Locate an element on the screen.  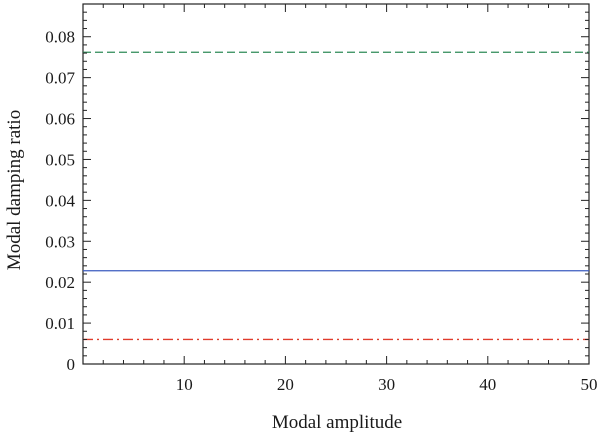
x-tick-label: 40 is located at coordinates (487, 384).